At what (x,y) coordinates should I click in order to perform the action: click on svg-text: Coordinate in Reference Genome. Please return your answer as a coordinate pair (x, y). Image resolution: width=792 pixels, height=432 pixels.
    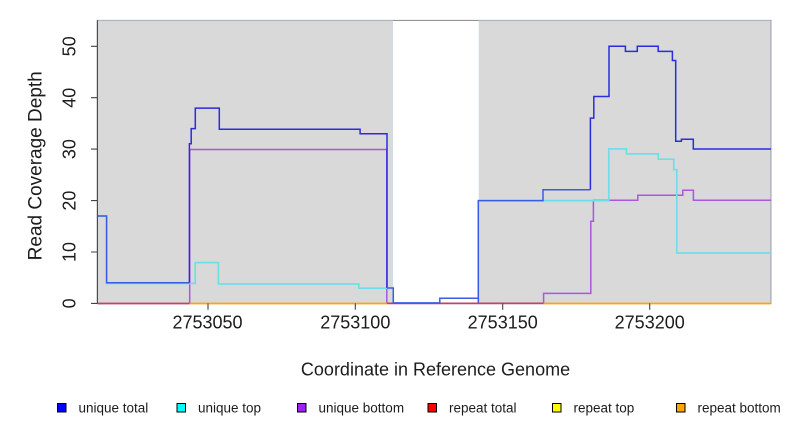
    Looking at the image, I should click on (435, 370).